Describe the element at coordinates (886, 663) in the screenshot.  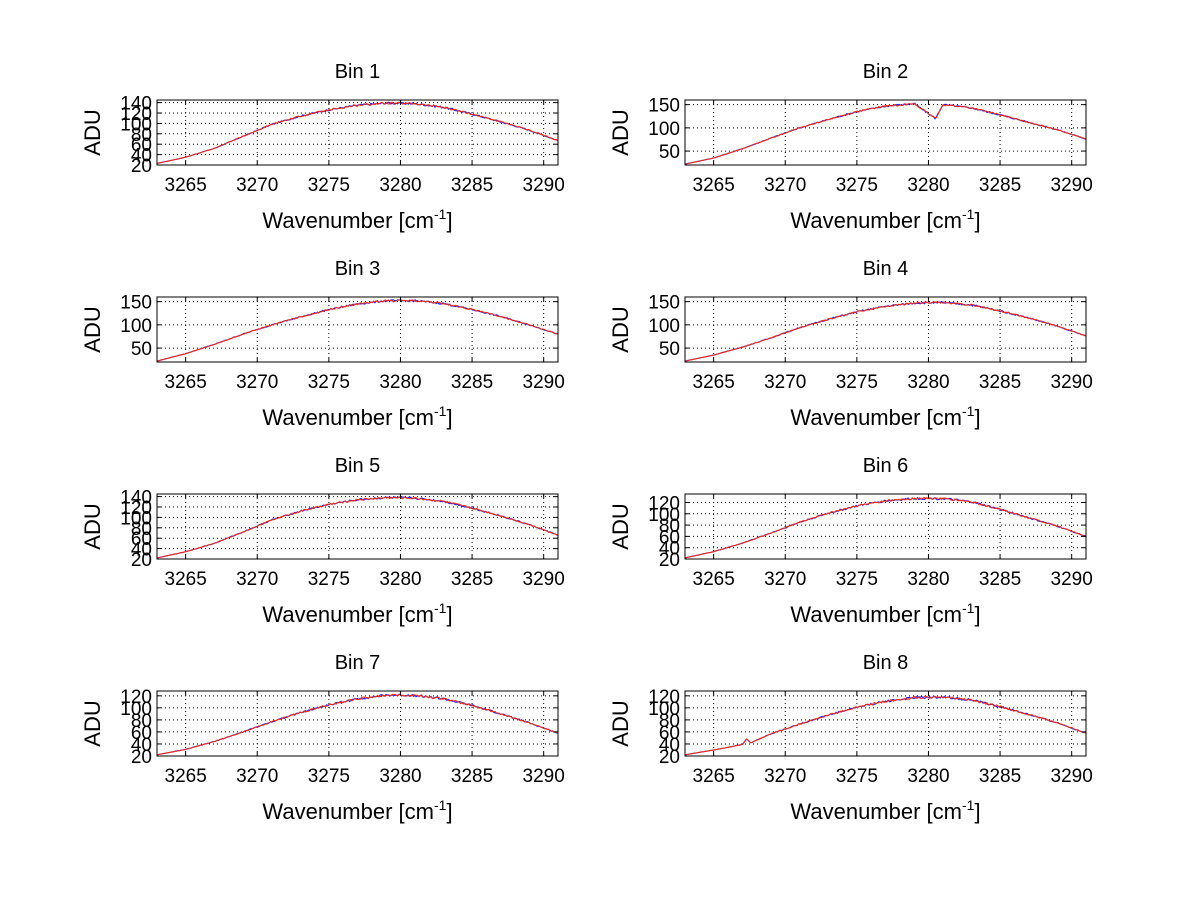
I see `chart-title: Bin 8` at that location.